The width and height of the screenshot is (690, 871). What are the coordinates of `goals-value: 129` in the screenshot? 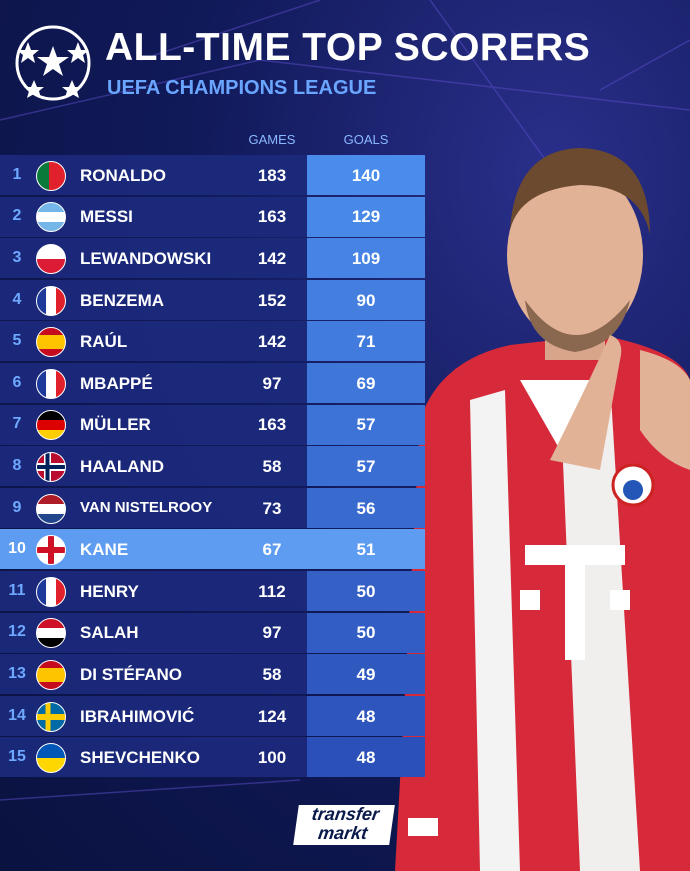 It's located at (366, 217).